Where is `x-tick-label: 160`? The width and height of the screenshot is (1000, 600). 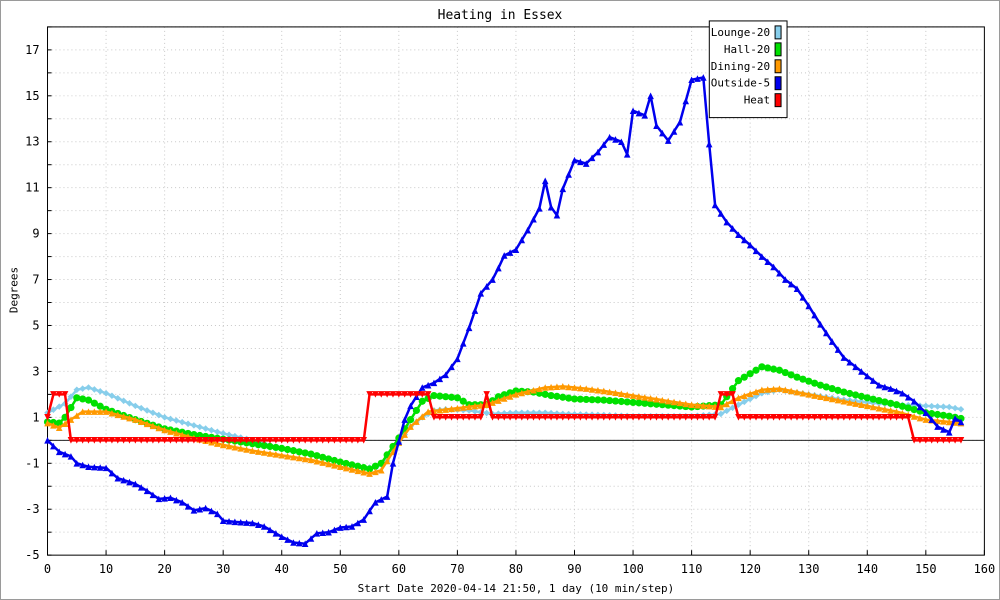 x-tick-label: 160 is located at coordinates (985, 569).